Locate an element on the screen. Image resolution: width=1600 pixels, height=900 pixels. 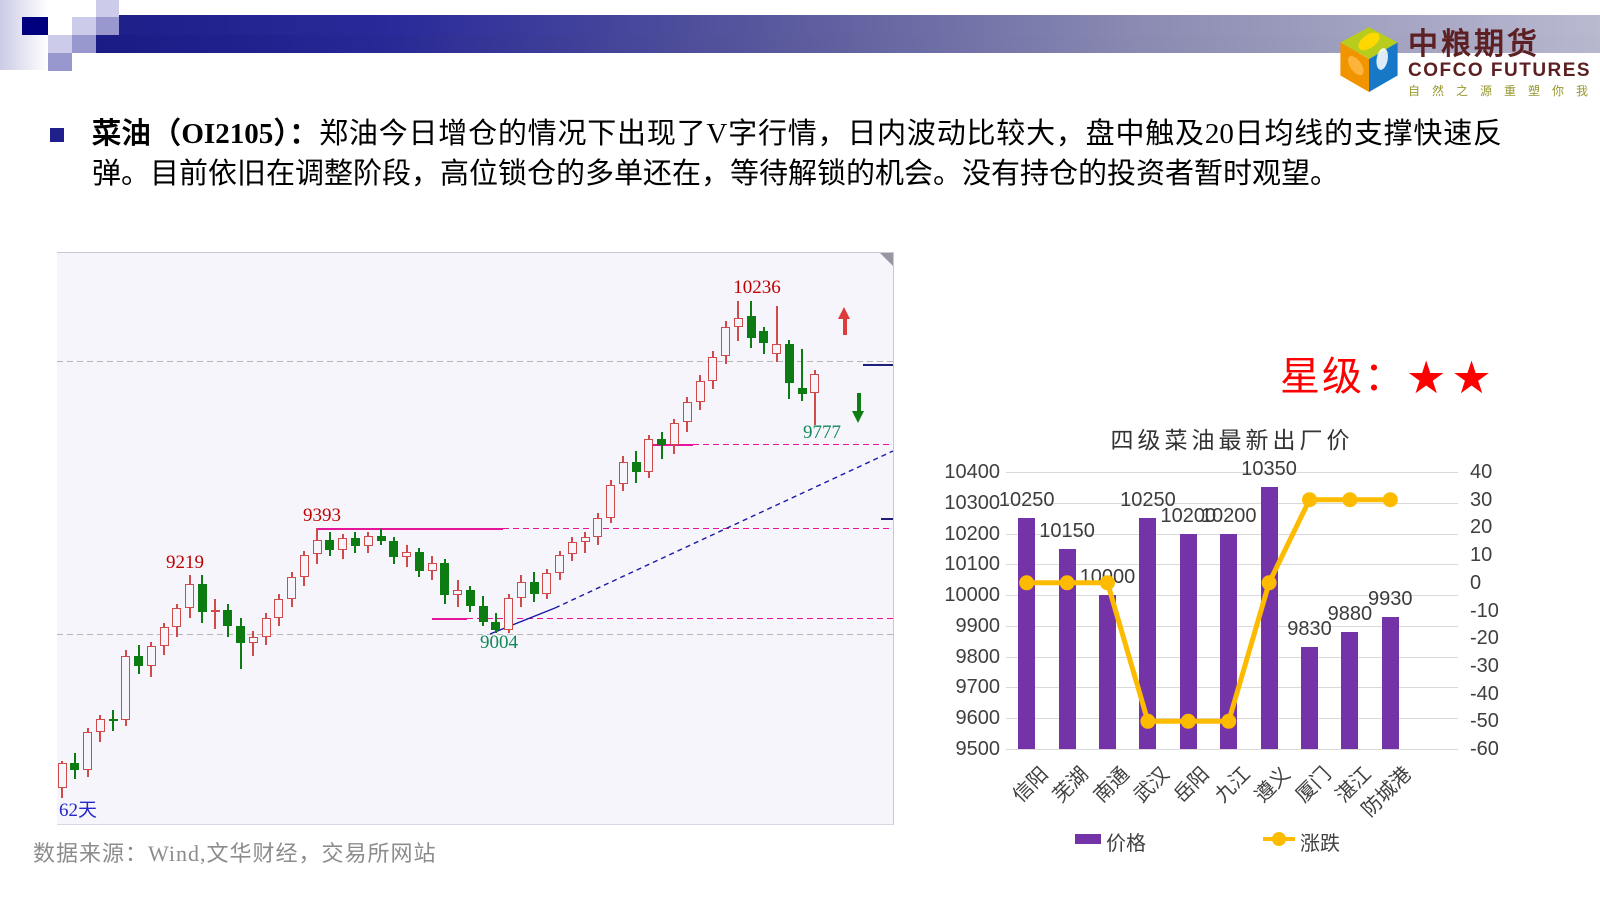
left-axis-tick: 9700 is located at coordinates (978, 687).